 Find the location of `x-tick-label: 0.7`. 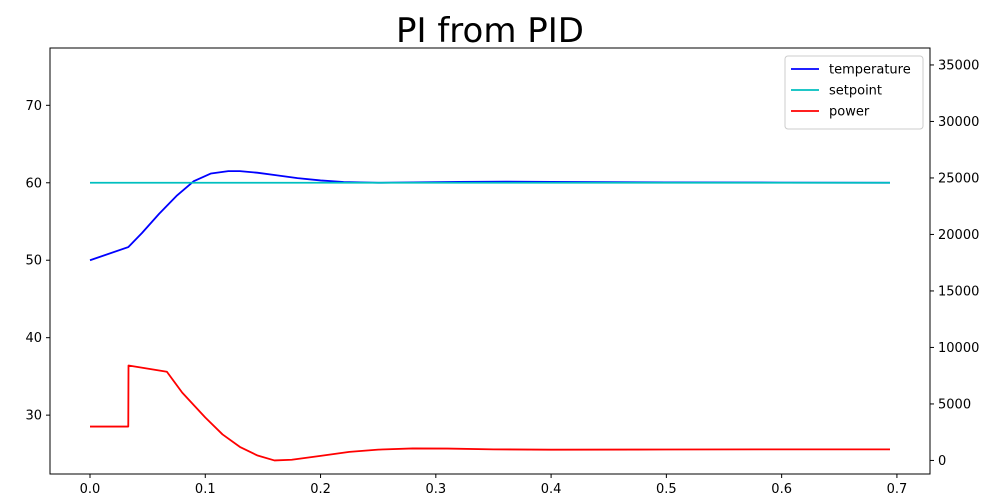

x-tick-label: 0.7 is located at coordinates (897, 489).